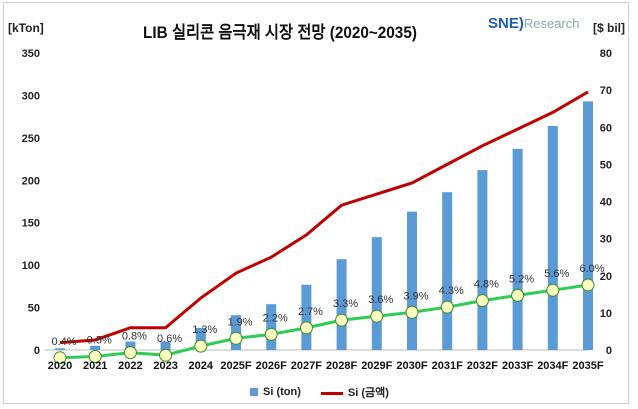 The width and height of the screenshot is (638, 409). What do you see at coordinates (95, 366) in the screenshot?
I see `x-tick-label: 2021` at bounding box center [95, 366].